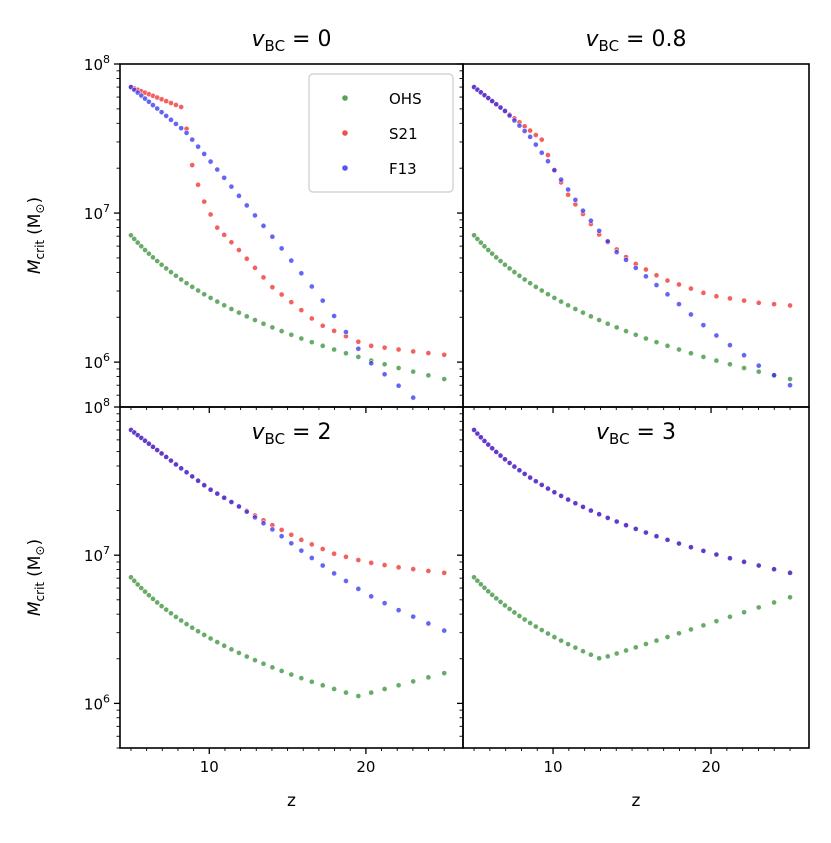  Describe the element at coordinates (259, 432) in the screenshot. I see `panel-title-var: v` at that location.